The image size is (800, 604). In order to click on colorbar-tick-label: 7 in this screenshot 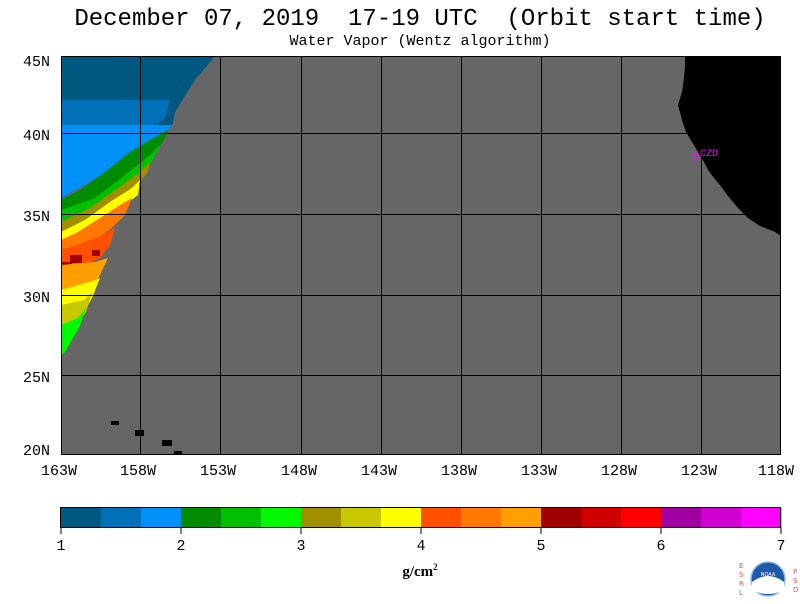, I will do `click(780, 546)`.